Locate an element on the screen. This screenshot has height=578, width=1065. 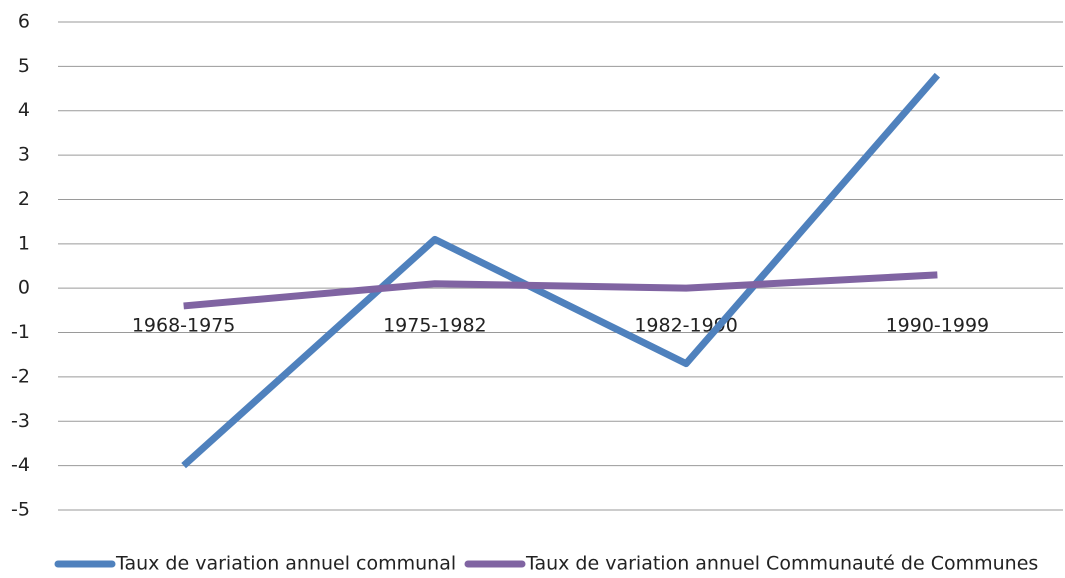
y-tick-label: -1 is located at coordinates (20, 332).